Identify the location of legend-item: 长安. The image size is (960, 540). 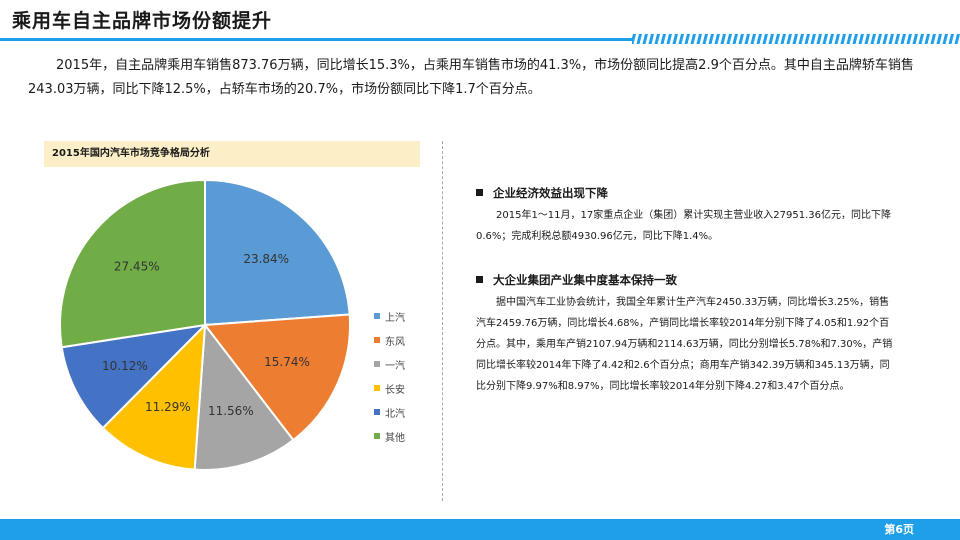
(389, 388).